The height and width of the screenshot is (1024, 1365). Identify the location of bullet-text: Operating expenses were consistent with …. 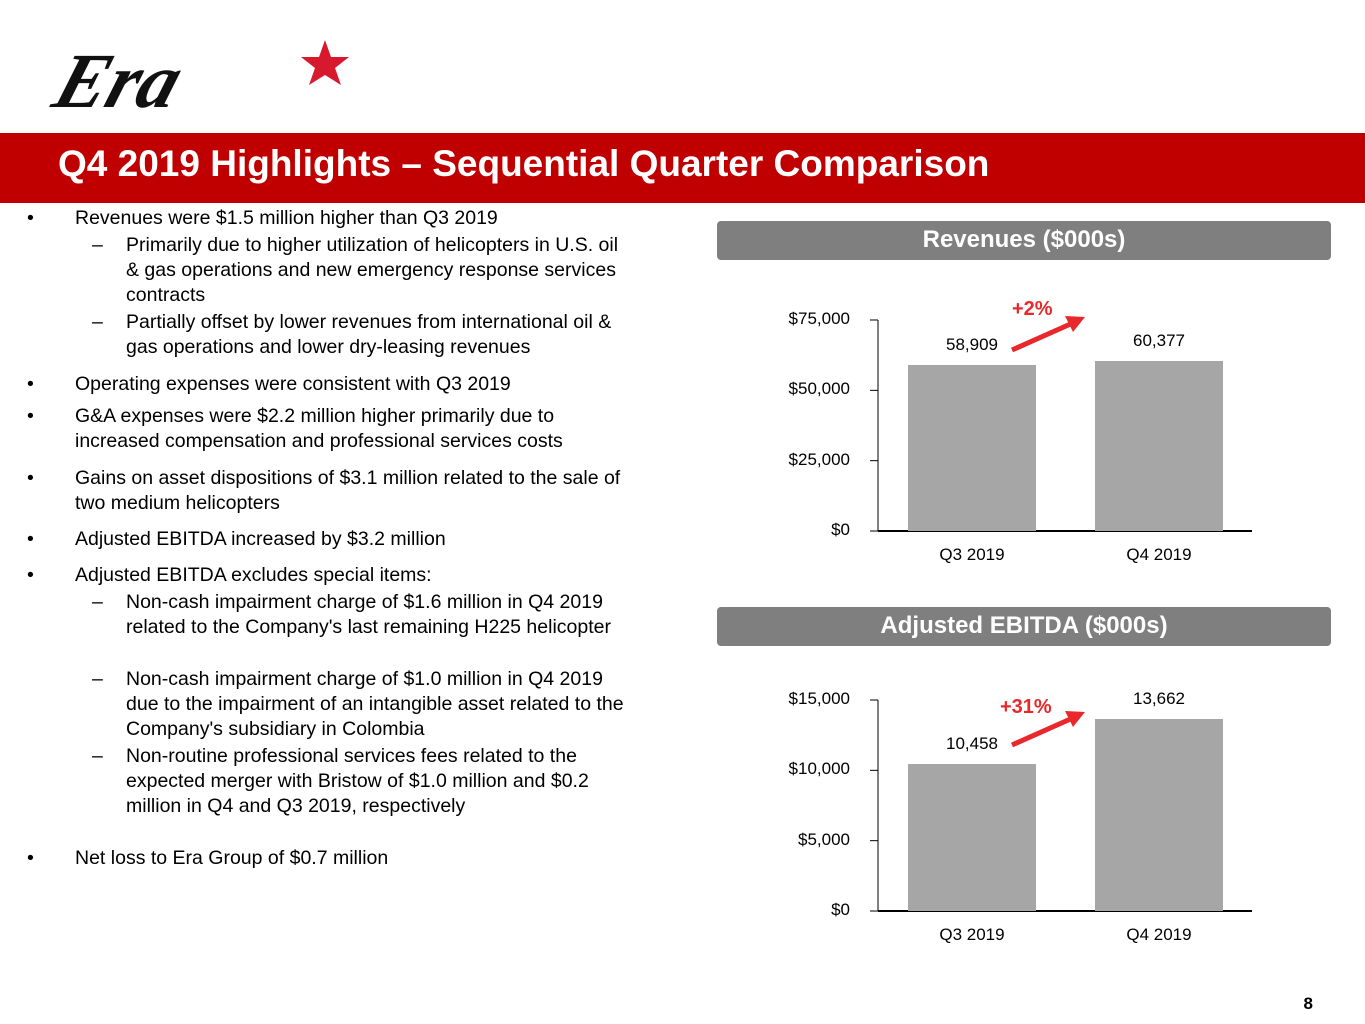
(293, 384).